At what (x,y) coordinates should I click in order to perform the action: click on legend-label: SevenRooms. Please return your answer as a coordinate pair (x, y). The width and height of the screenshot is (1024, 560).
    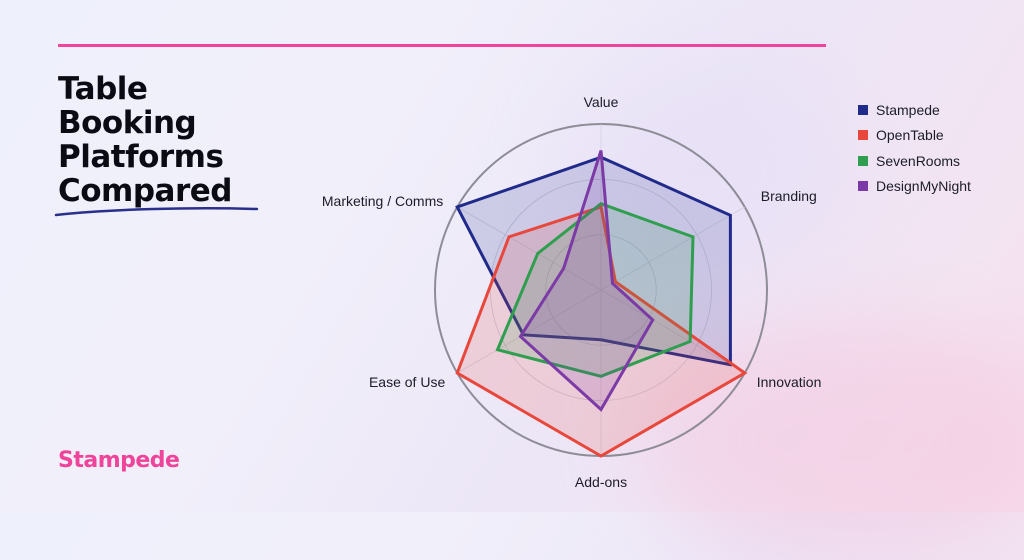
    Looking at the image, I should click on (918, 160).